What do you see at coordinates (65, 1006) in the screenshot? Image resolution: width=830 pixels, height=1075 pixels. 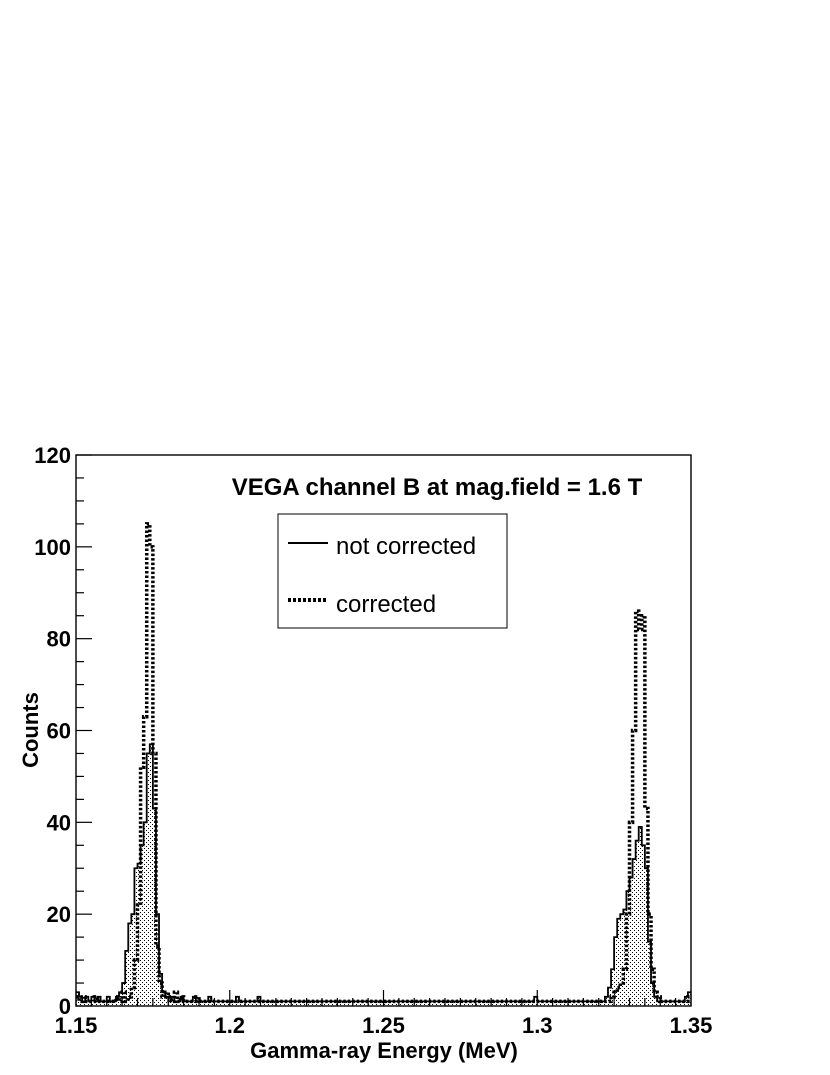 I see `y-tick-label: 0` at bounding box center [65, 1006].